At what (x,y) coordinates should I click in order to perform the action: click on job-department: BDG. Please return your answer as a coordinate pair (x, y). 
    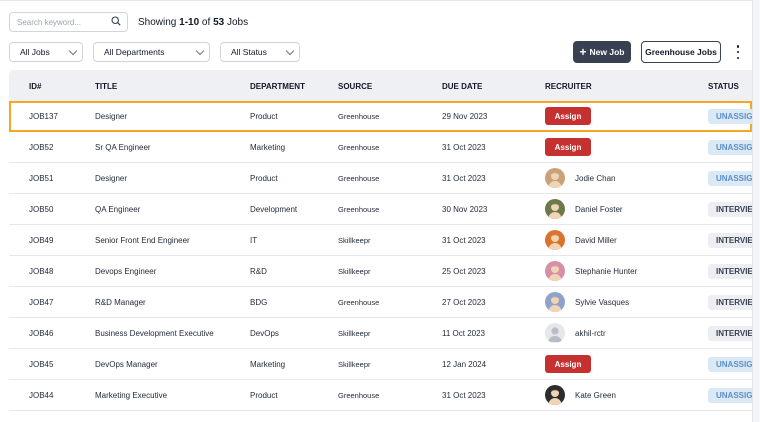
    Looking at the image, I should click on (259, 302).